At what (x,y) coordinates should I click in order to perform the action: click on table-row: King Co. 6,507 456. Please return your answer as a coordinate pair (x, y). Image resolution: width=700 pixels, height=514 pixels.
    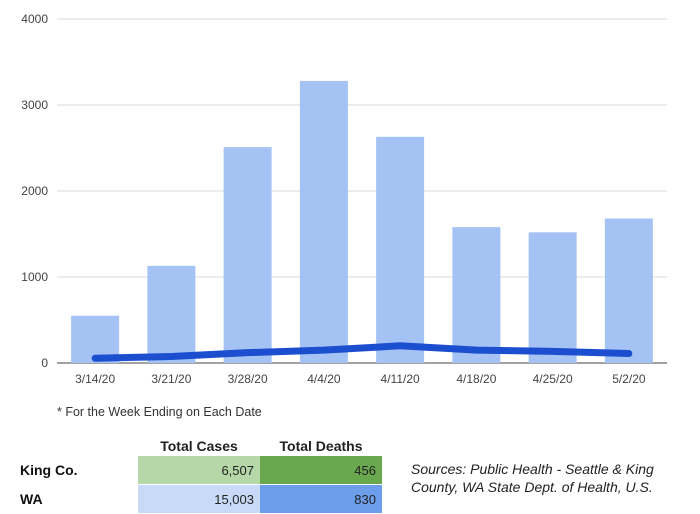
    Looking at the image, I should click on (198, 470).